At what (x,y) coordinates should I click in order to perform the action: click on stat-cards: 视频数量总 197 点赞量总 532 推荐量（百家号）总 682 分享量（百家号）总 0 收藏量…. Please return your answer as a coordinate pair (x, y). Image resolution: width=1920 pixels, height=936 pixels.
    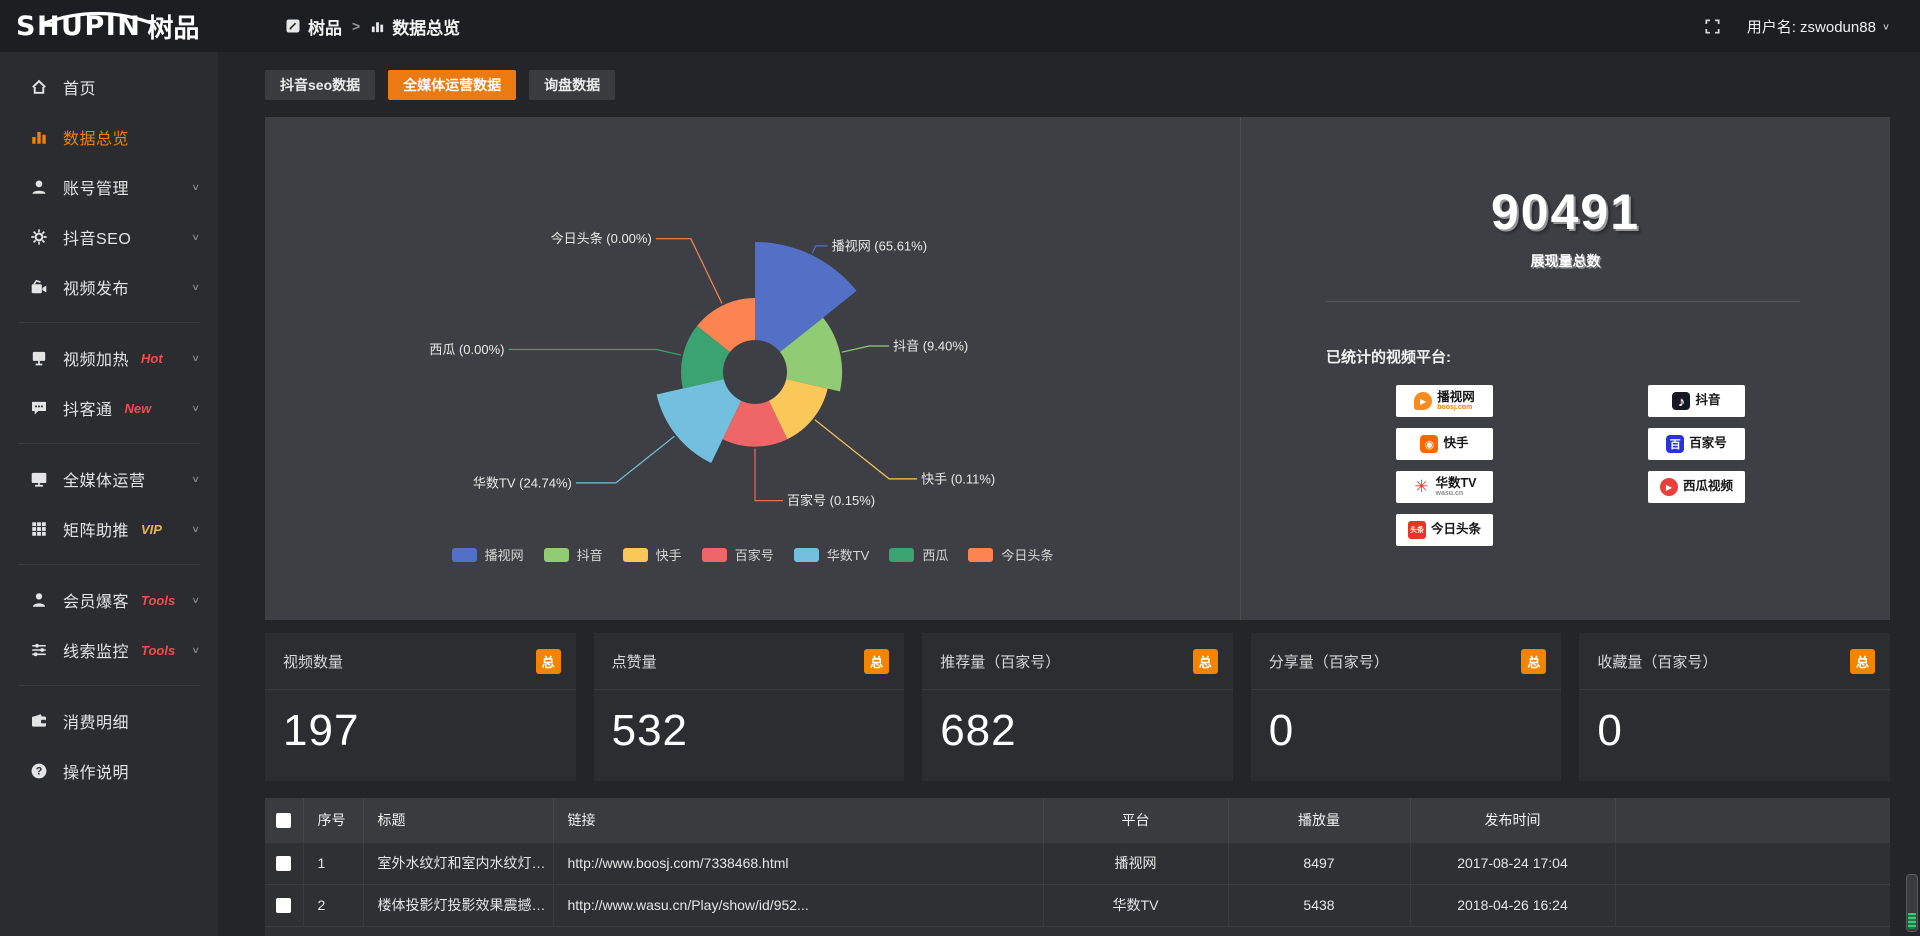
    Looking at the image, I should click on (1077, 707).